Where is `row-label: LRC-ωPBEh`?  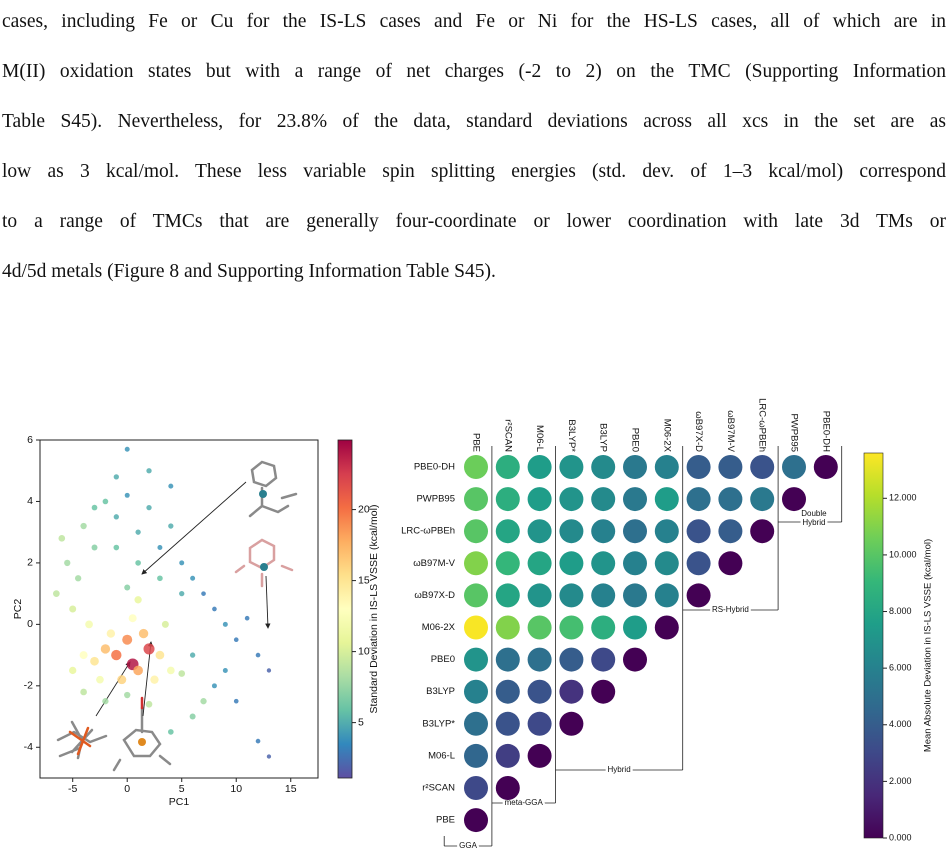 row-label: LRC-ωPBEh is located at coordinates (428, 531).